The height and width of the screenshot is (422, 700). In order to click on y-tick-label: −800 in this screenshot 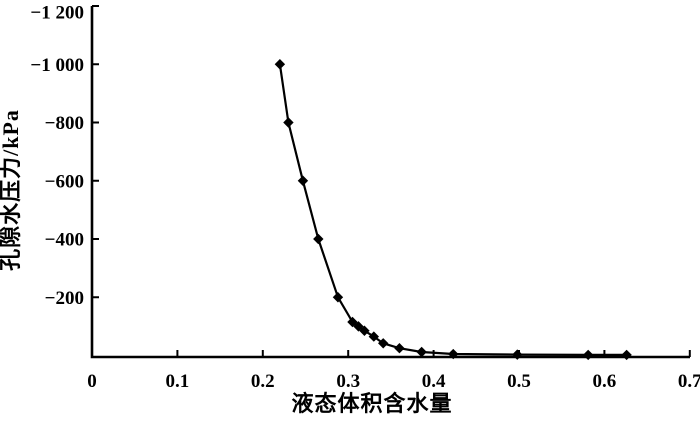, I will do `click(64, 123)`.